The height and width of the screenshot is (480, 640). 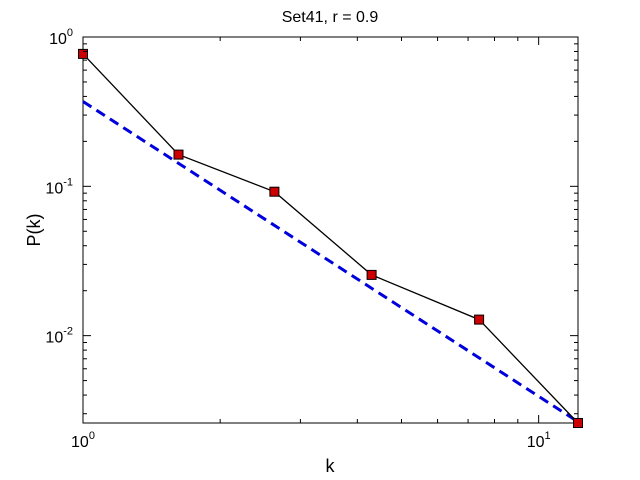 I want to click on y-tick-label: 10⁻¹, so click(x=59, y=186).